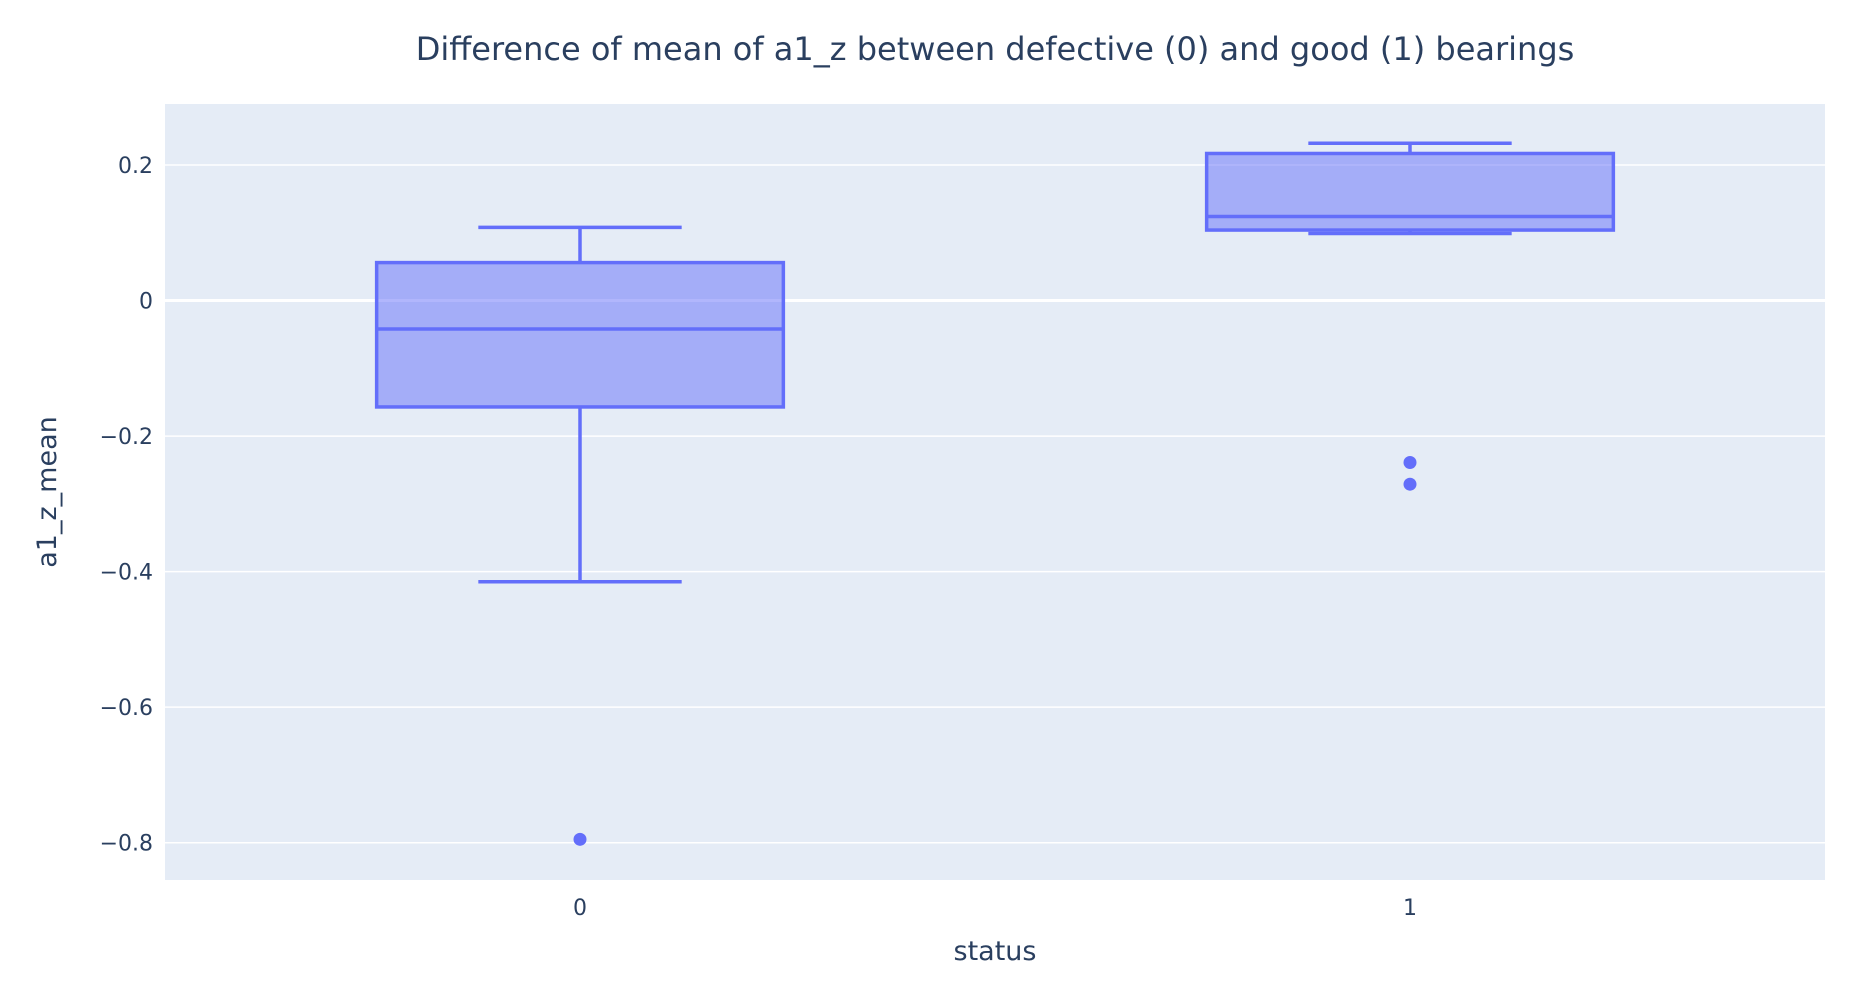 The width and height of the screenshot is (1852, 986). Describe the element at coordinates (146, 302) in the screenshot. I see `y-tick-label: 0` at that location.